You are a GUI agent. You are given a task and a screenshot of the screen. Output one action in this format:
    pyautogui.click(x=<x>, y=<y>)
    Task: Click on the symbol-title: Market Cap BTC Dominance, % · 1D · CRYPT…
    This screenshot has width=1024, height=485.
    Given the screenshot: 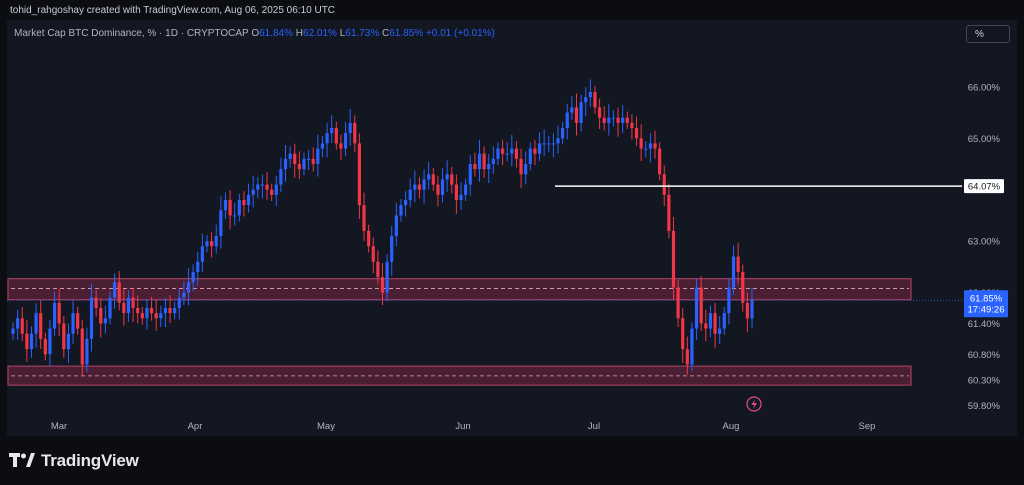 What is the action you would take?
    pyautogui.click(x=131, y=33)
    